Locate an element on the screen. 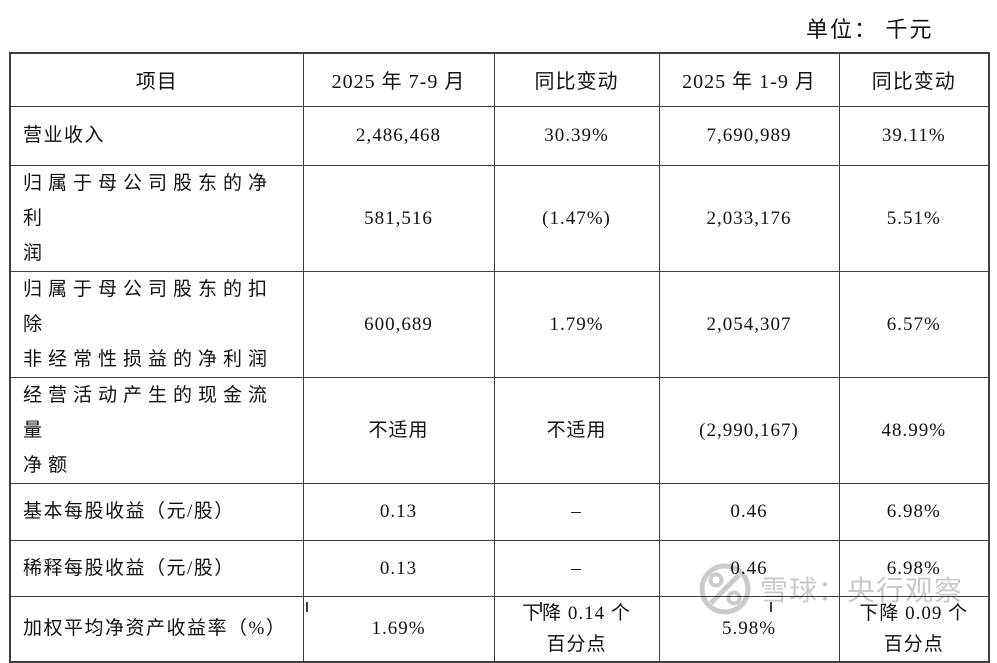 The height and width of the screenshot is (663, 997). row-value-cell: 2,033,176 is located at coordinates (749, 218).